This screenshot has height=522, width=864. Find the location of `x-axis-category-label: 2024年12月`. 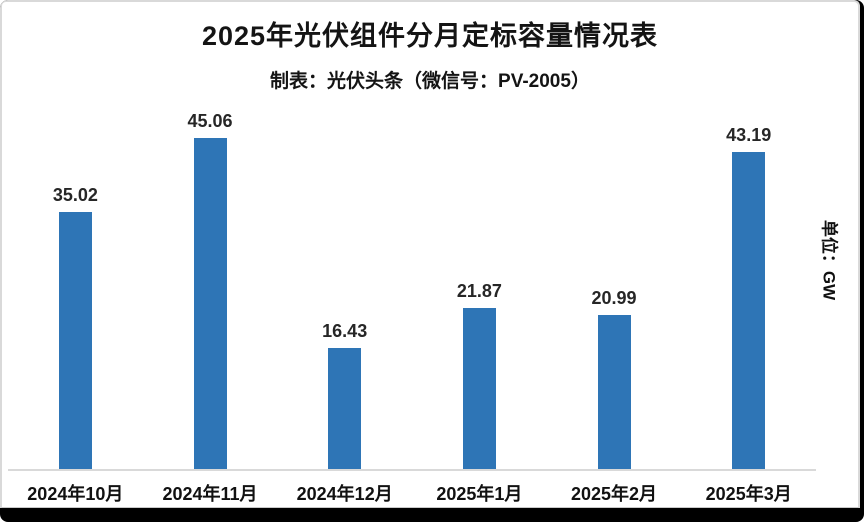

x-axis-category-label: 2024年12月 is located at coordinates (344, 494).